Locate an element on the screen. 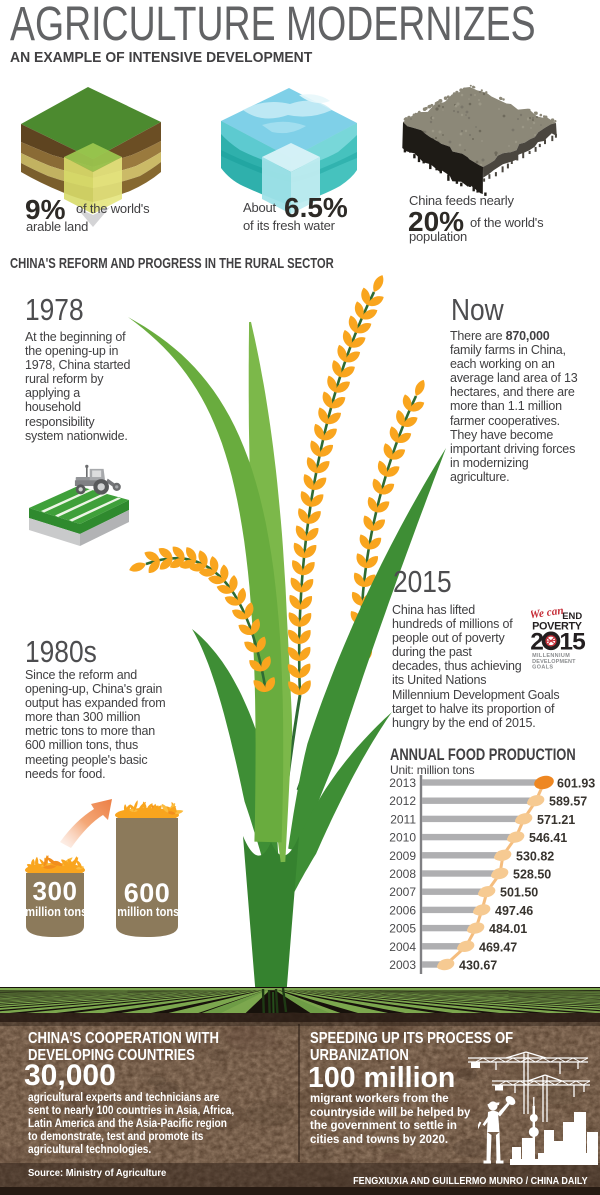 The image size is (600, 1195). svg-text: 571.21 is located at coordinates (556, 820).